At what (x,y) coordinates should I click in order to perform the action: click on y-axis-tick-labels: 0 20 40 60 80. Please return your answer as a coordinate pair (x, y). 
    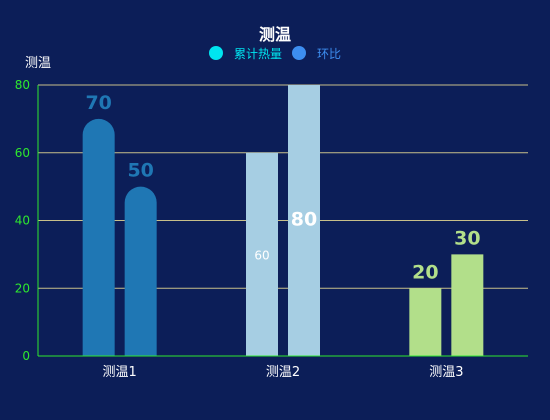
    Looking at the image, I should click on (22, 220).